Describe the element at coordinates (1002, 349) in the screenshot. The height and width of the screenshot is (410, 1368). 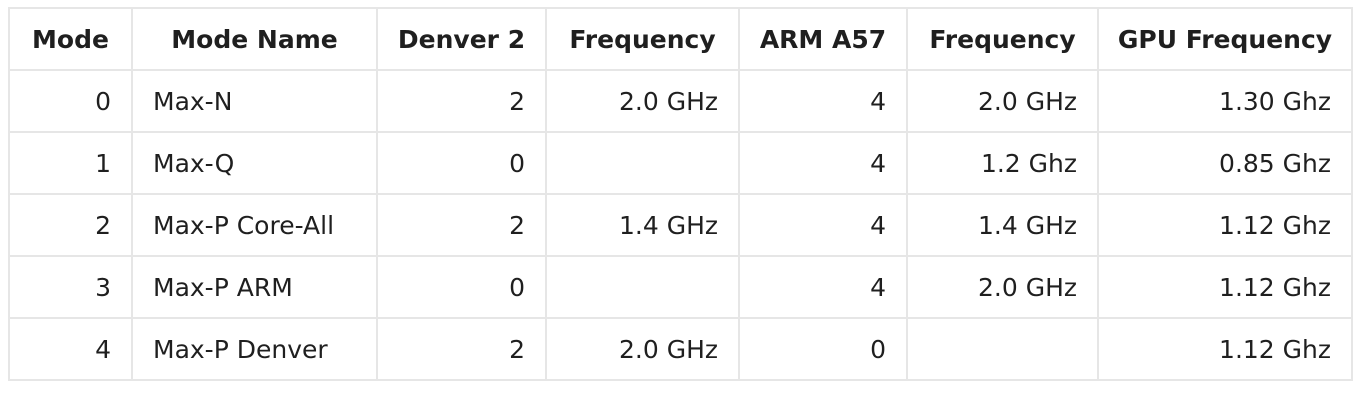
I see `cell-arm-frequency` at that location.